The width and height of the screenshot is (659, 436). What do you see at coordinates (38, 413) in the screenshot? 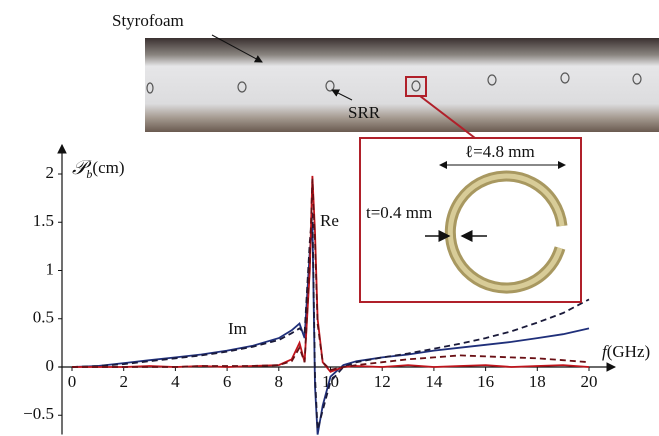
I see `y-tick-label: −0.5` at bounding box center [38, 413].